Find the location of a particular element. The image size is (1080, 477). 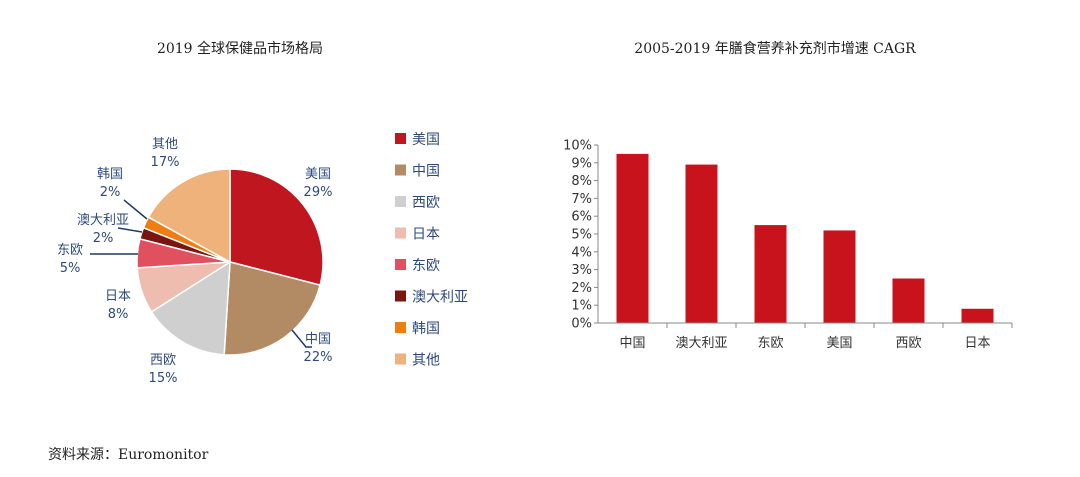

y-tick-label-7: 7% is located at coordinates (581, 199).